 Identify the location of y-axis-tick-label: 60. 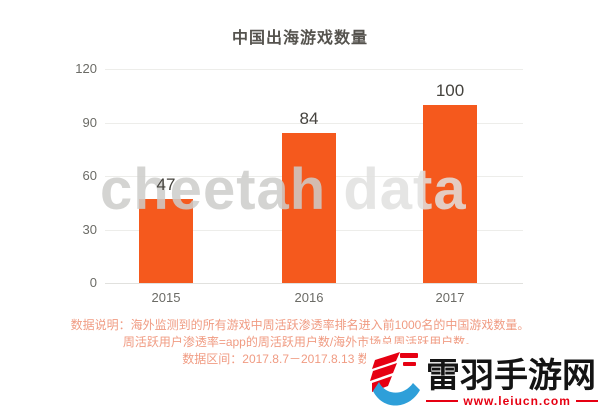
(89, 175).